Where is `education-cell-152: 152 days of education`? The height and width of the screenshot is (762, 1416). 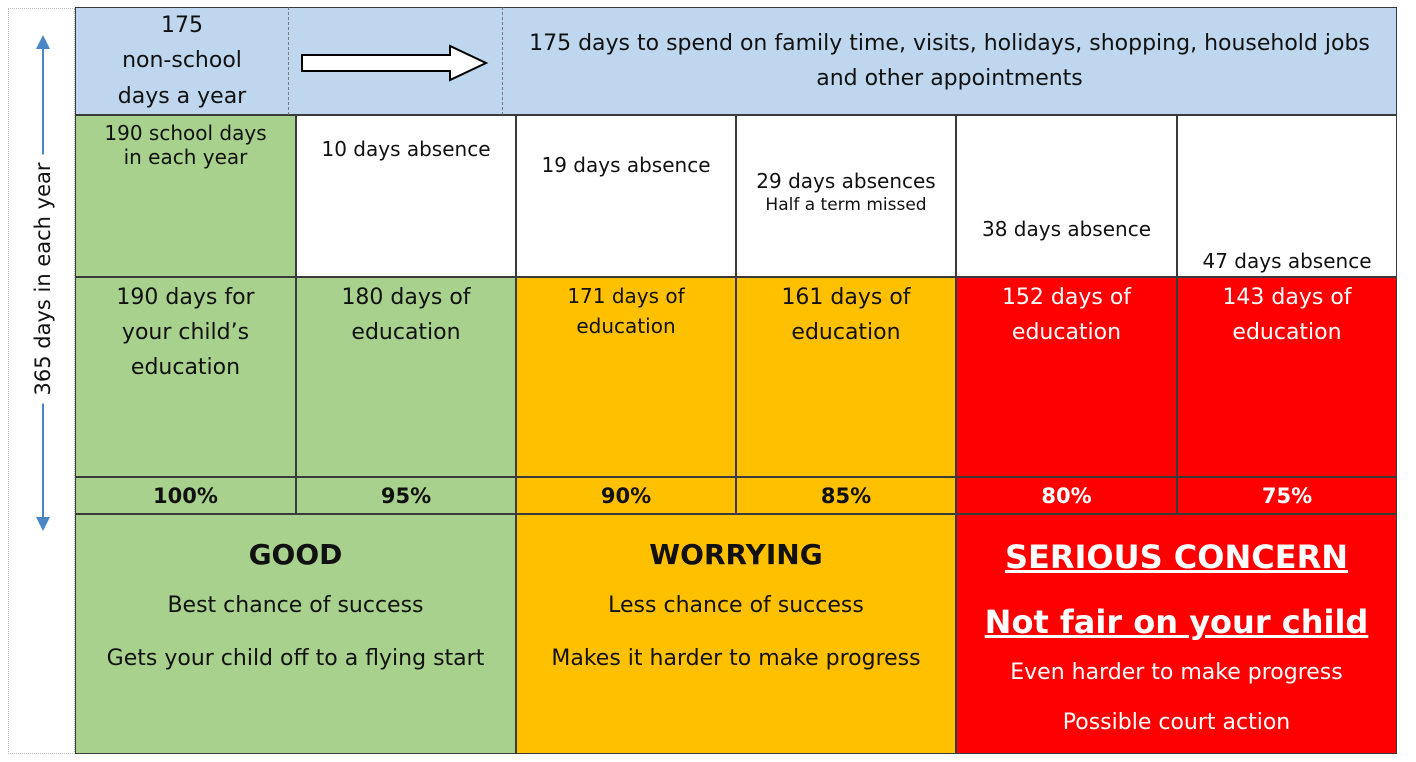 education-cell-152: 152 days of education is located at coordinates (1066, 377).